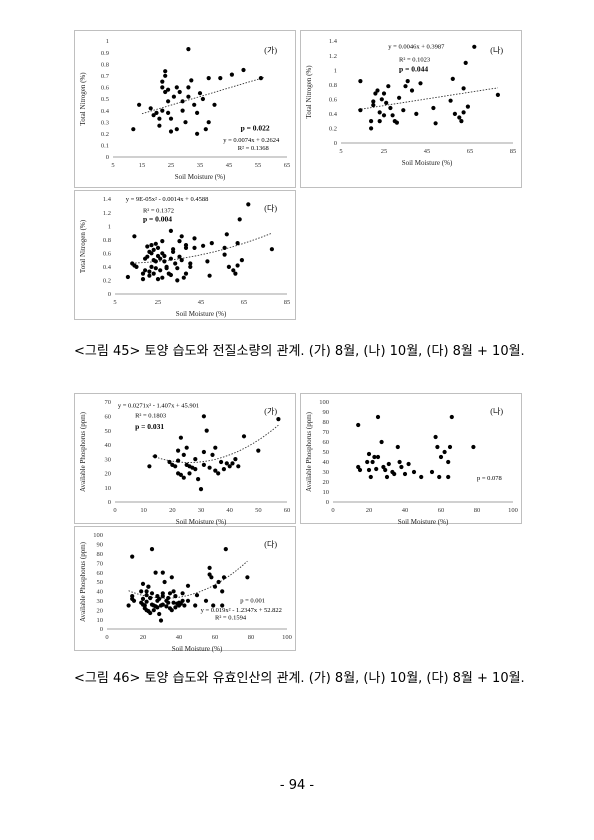 Image resolution: width=594 pixels, height=840 pixels. Describe the element at coordinates (413, 69) in the screenshot. I see `chart-annotation: p = 0.044` at that location.